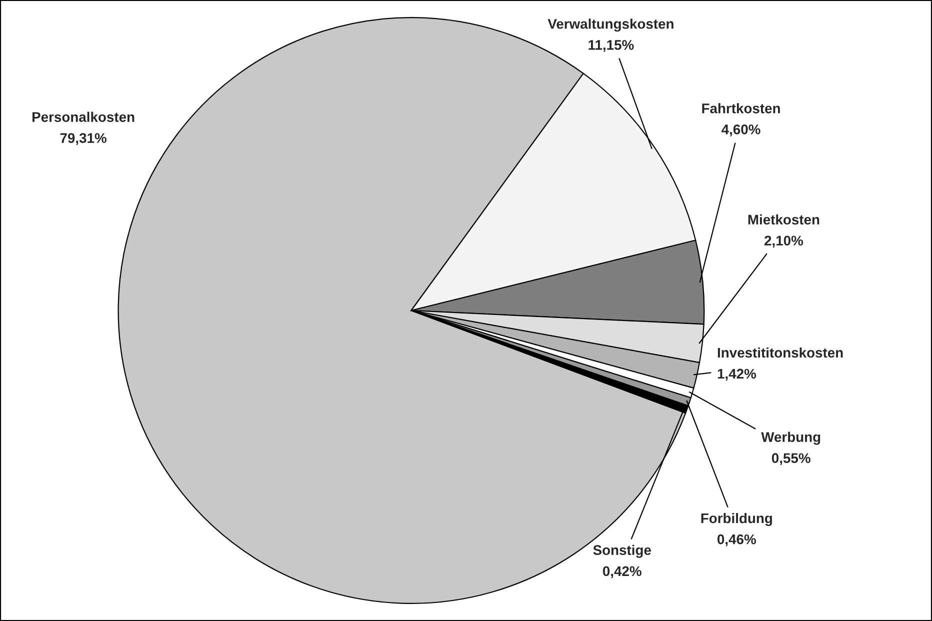 This screenshot has height=621, width=932. I want to click on slice-label: Mietkosten, so click(784, 219).